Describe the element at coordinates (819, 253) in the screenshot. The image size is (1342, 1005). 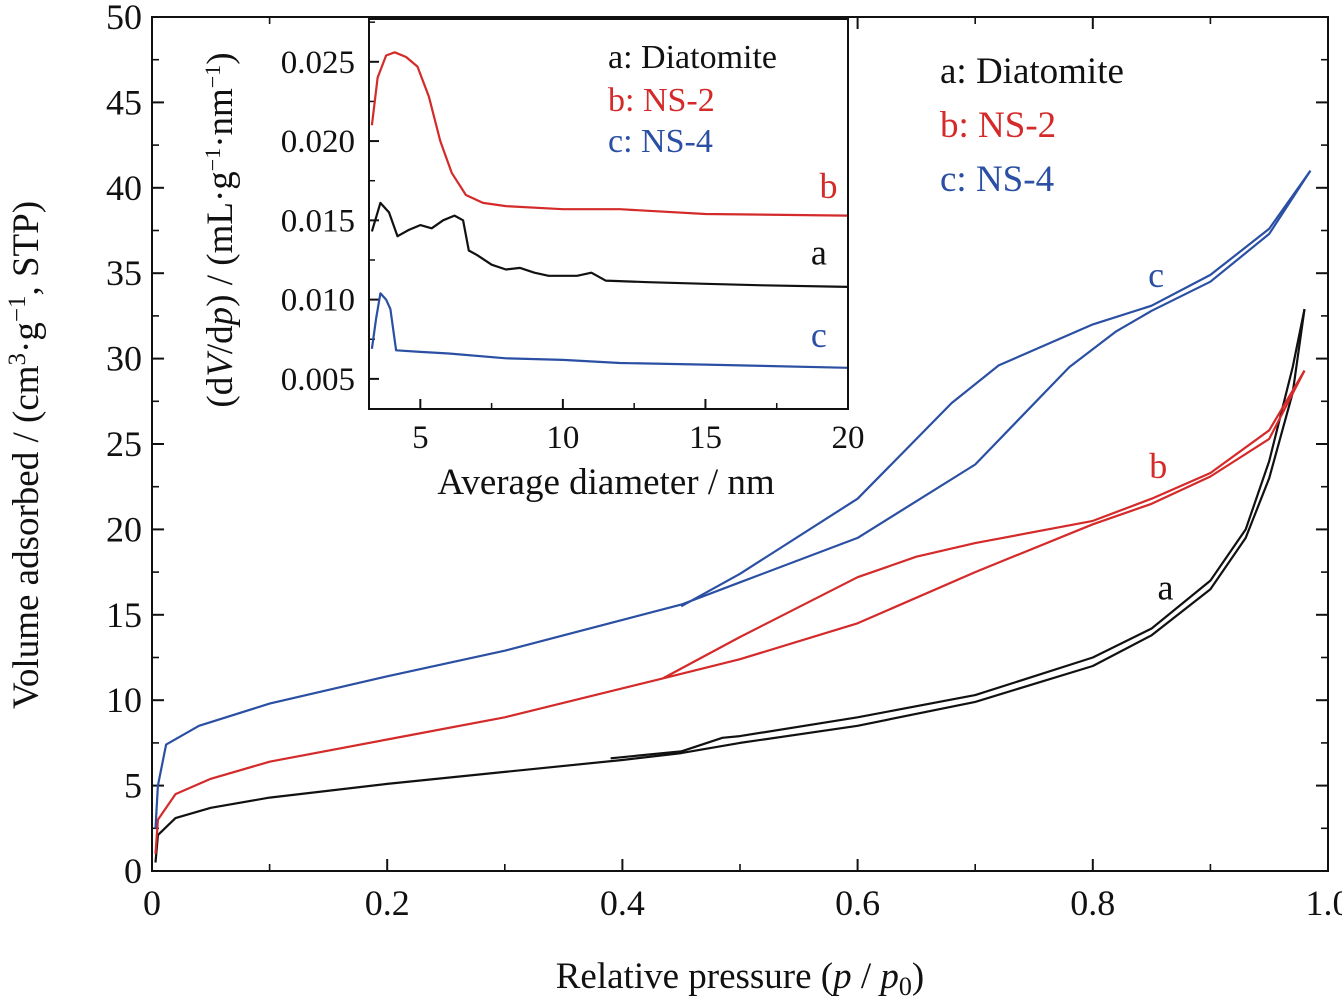
I see `inset-curve-tag-a: a` at that location.